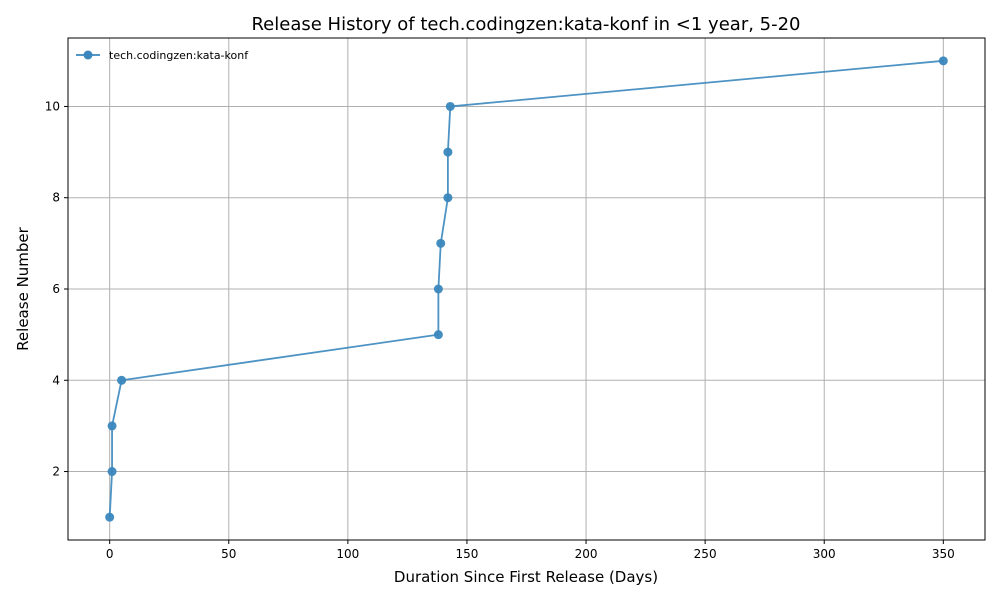  Describe the element at coordinates (530, 550) in the screenshot. I see `x-ticks: 0 50 100 150 200 250 300 350` at that location.